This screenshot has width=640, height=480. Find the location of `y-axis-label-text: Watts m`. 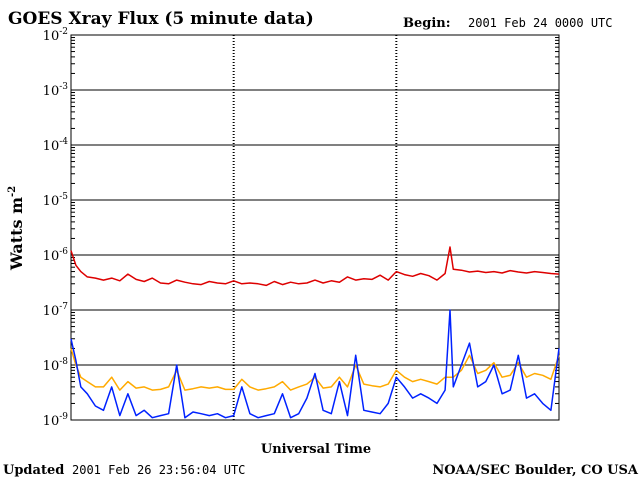

y-axis-label-text: Watts m is located at coordinates (16, 234).